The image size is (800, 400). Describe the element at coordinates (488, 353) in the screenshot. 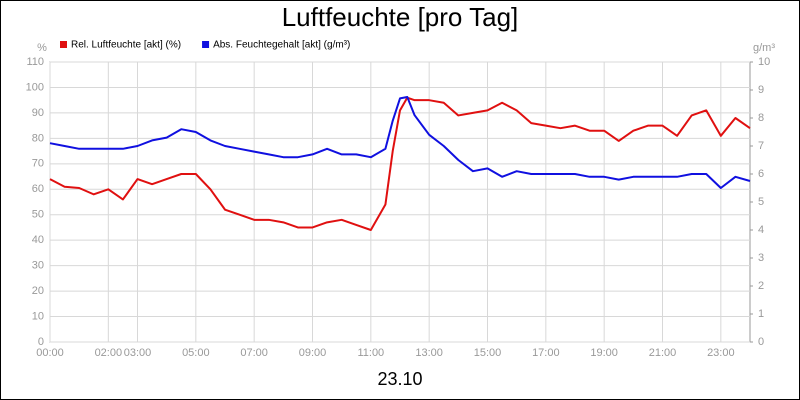

I see `x-tick-label: 15:00` at that location.